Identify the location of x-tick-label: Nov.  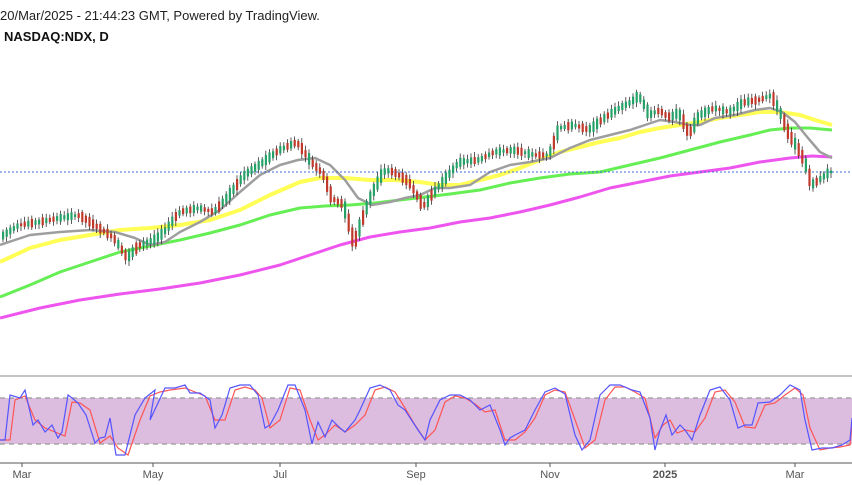
(550, 475).